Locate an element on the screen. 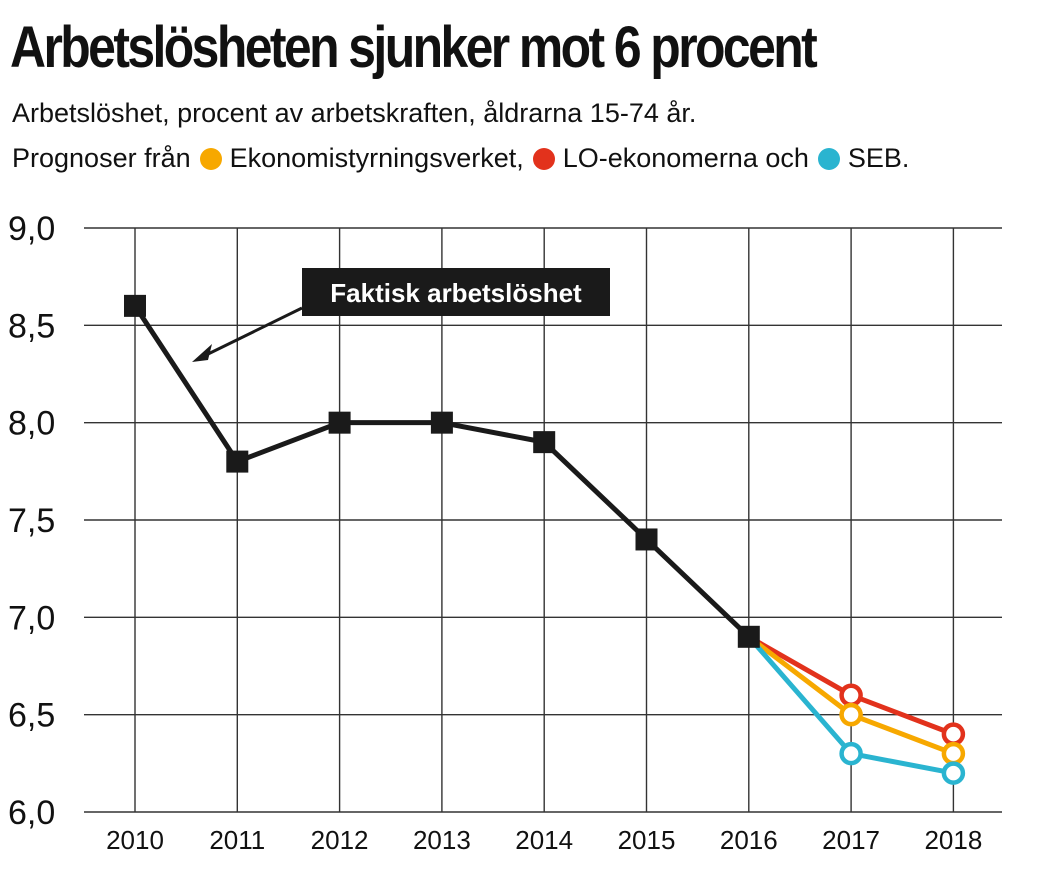 This screenshot has width=1050, height=875. x-tick-label: 2011 is located at coordinates (237, 840).